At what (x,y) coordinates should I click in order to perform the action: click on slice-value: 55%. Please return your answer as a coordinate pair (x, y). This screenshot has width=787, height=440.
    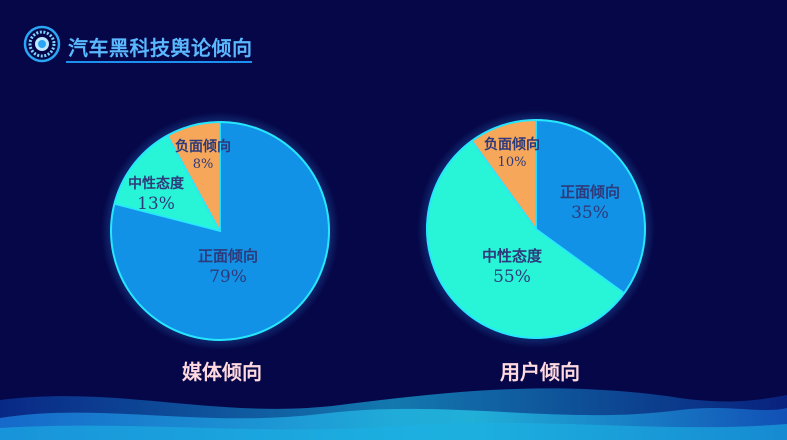
    Looking at the image, I should click on (512, 277).